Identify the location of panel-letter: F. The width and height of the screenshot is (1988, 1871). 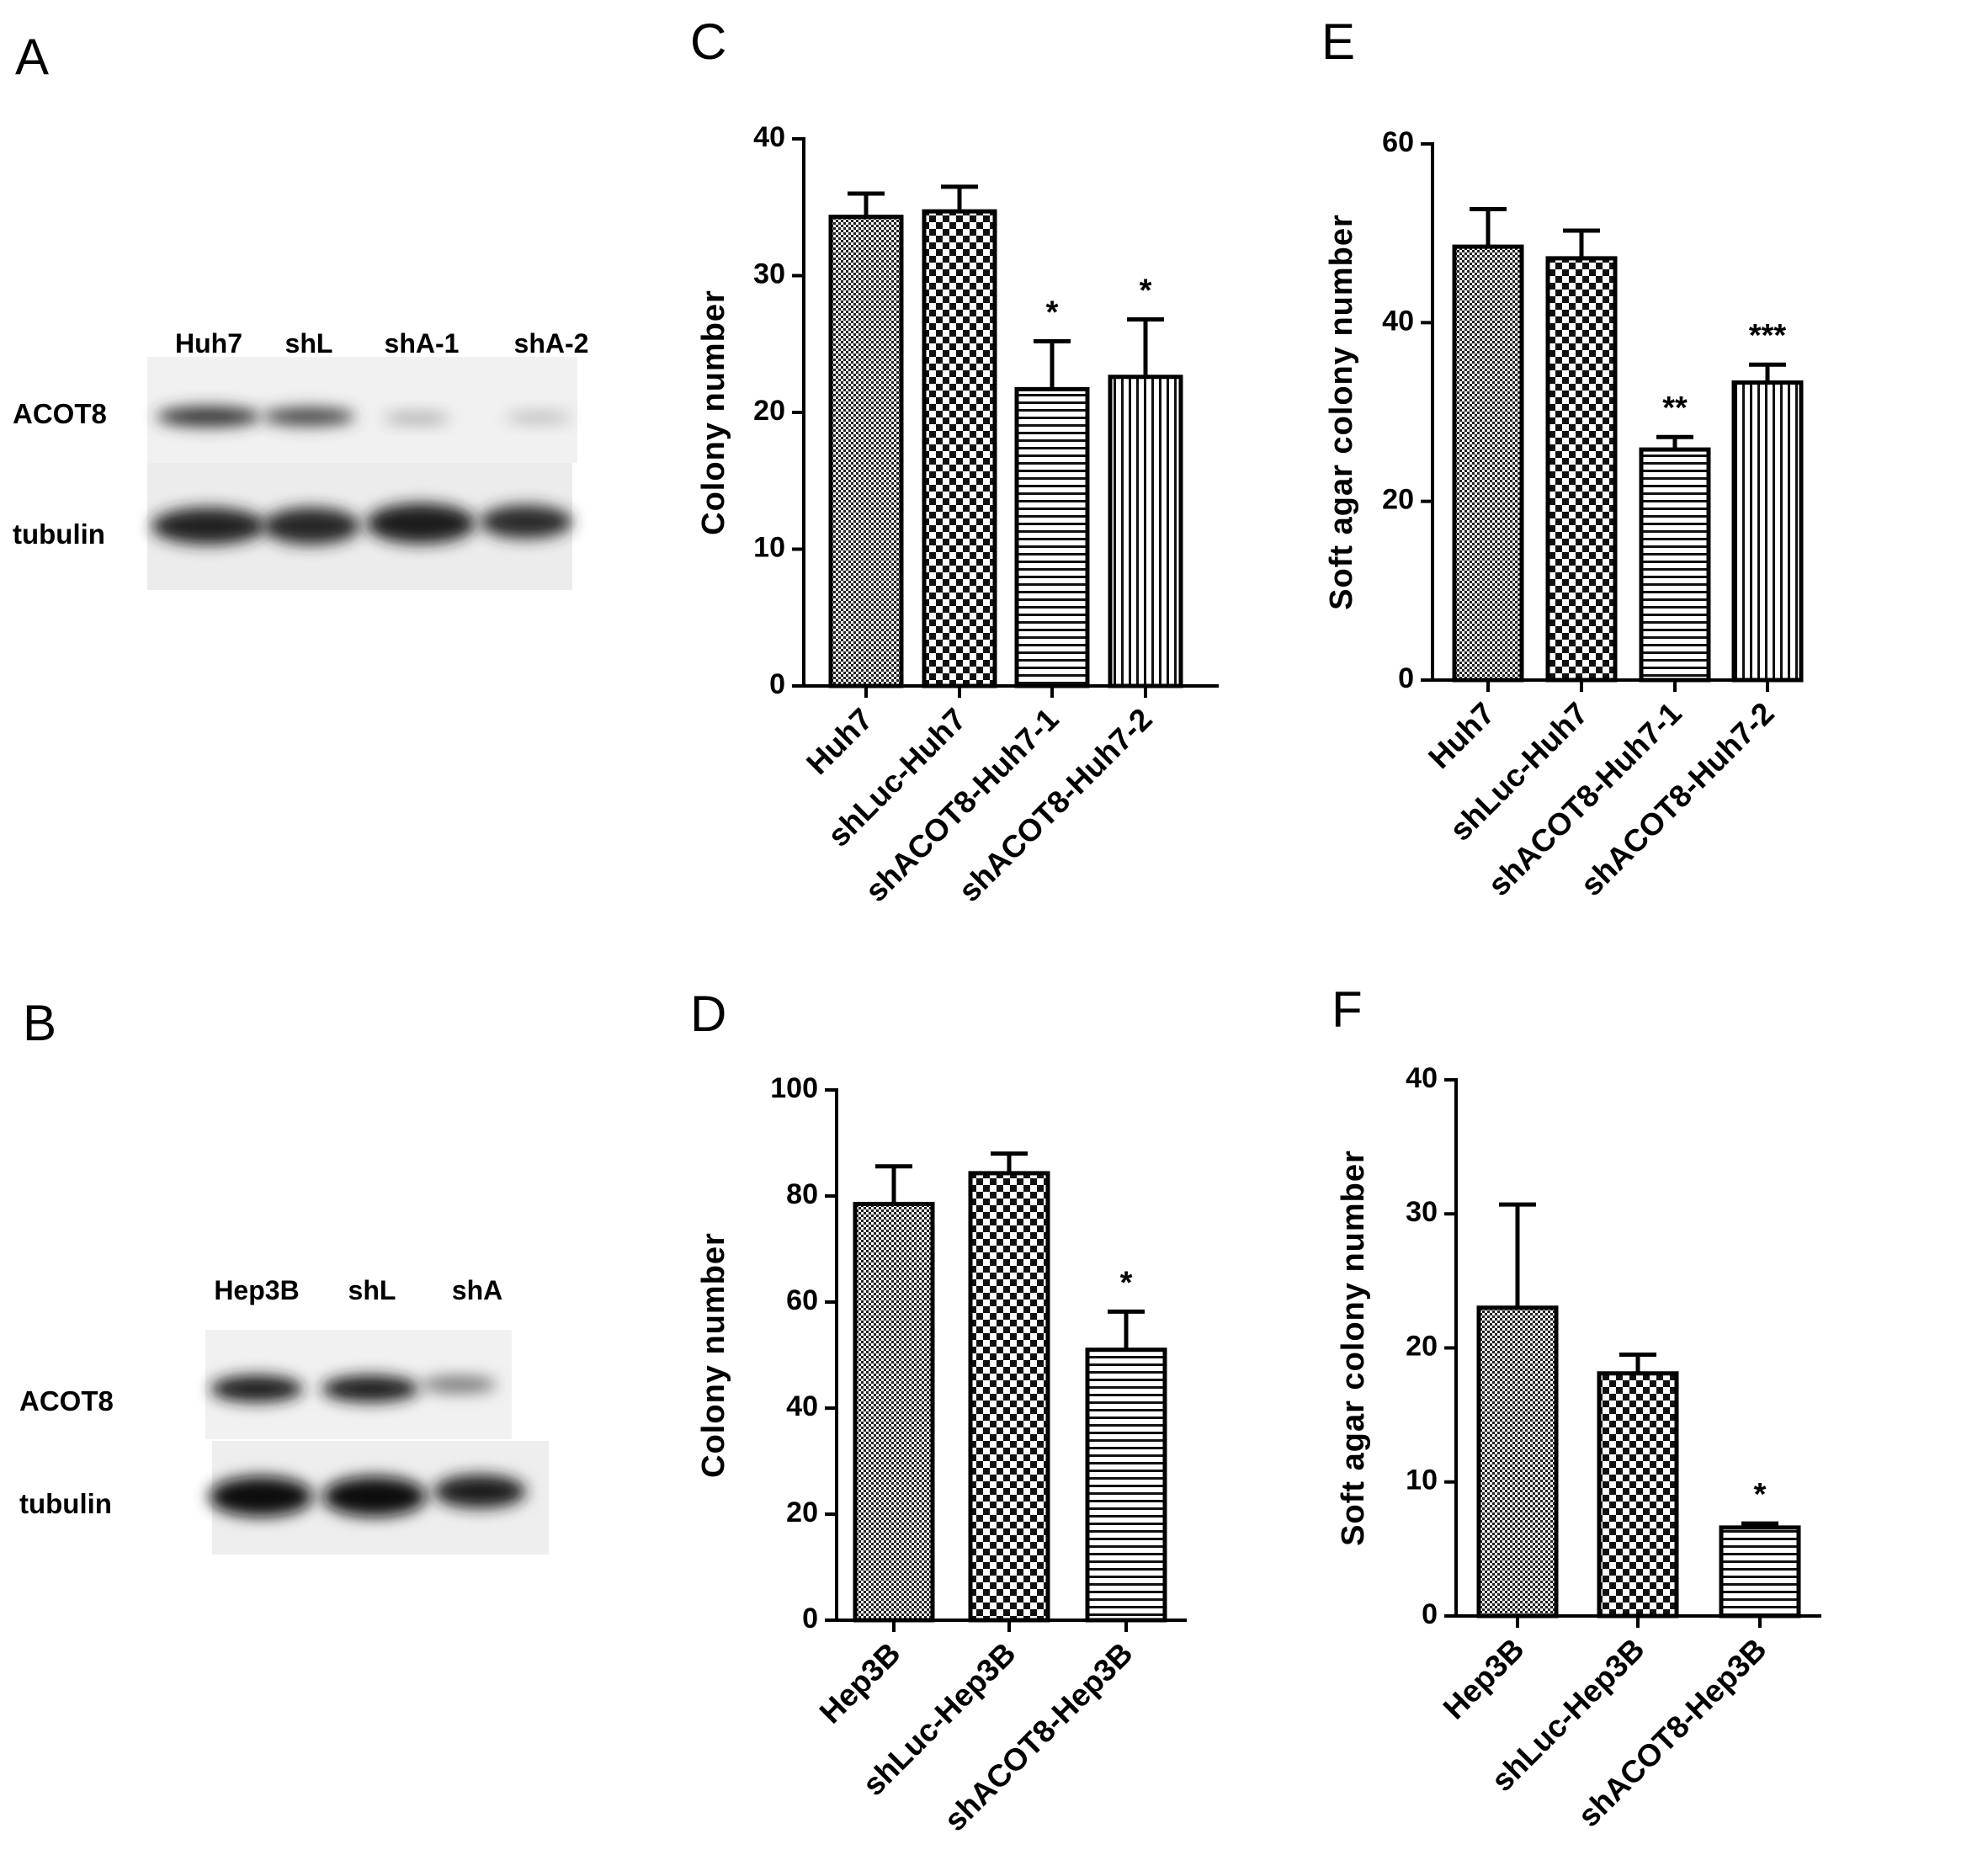
(1347, 1009).